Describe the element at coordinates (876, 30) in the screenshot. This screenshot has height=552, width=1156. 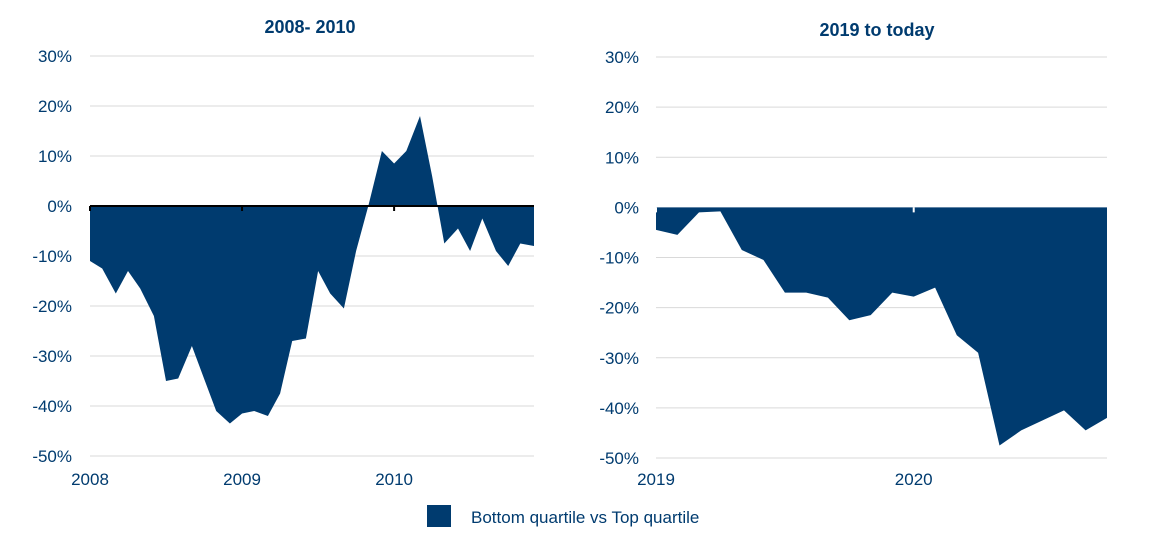
I see `chart-title: 2019 to today` at that location.